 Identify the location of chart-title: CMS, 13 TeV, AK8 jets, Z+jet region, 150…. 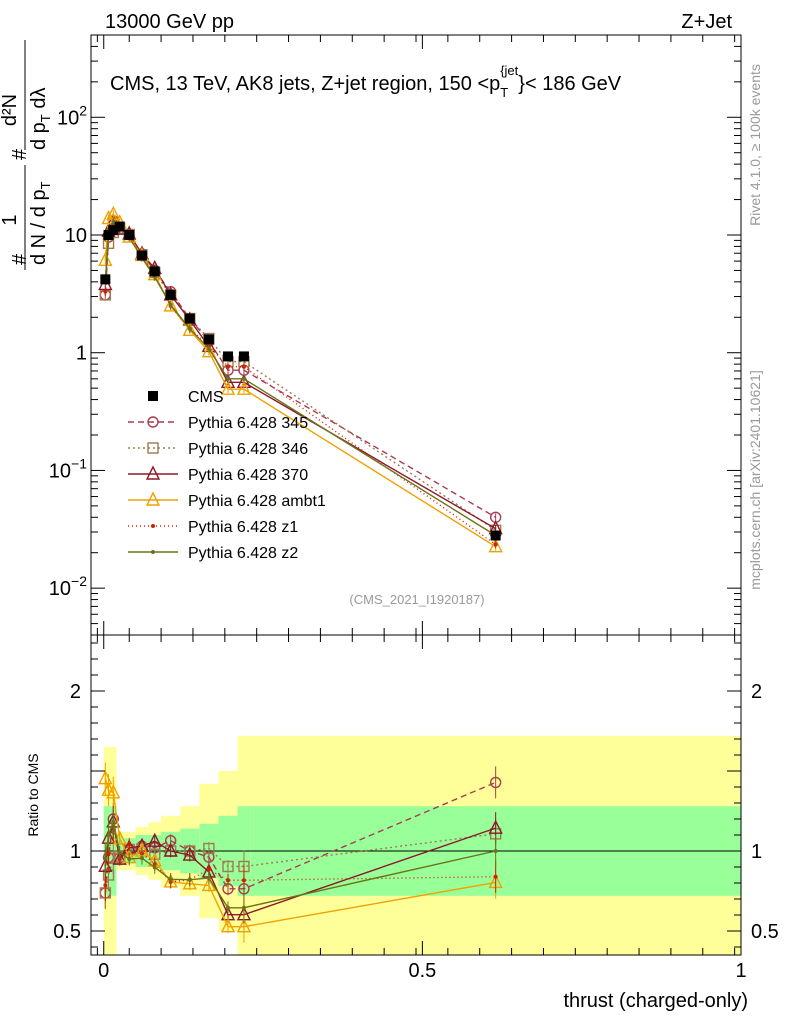
(366, 81).